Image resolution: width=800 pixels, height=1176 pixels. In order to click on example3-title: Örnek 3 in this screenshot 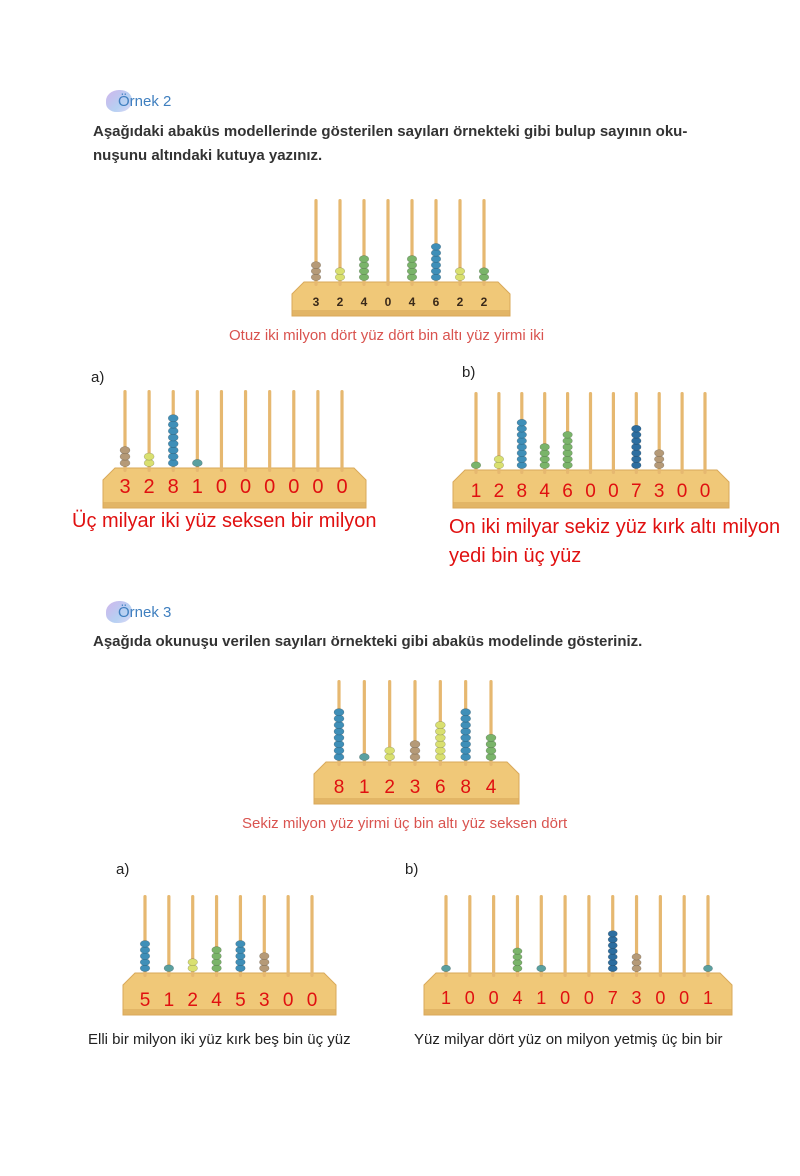, I will do `click(138, 612)`.